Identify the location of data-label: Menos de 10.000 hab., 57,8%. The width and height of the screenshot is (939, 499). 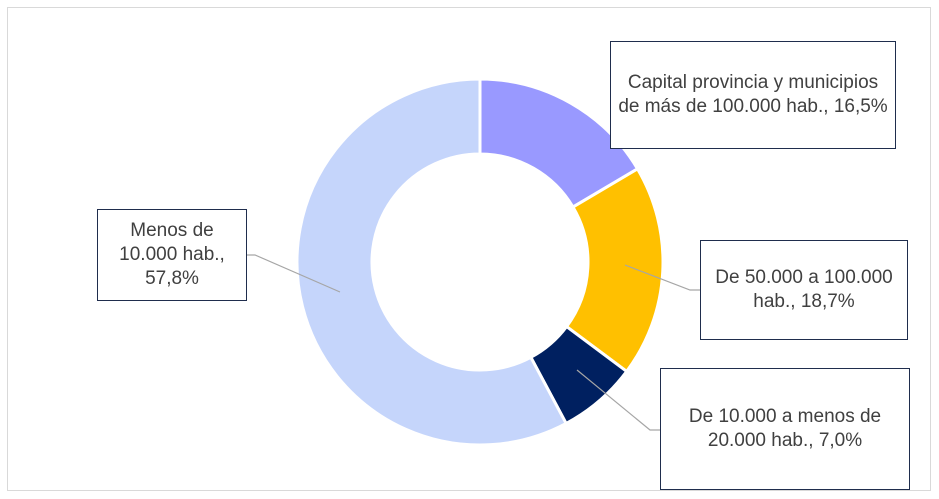
(172, 255).